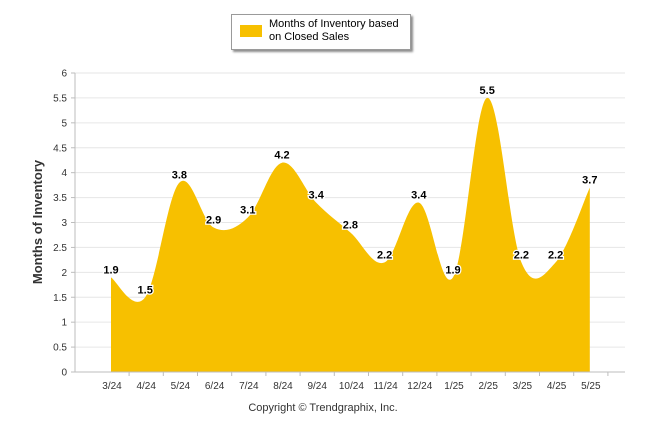 Image resolution: width=646 pixels, height=434 pixels. Describe the element at coordinates (419, 386) in the screenshot. I see `x-tick-label: 12/24` at that location.